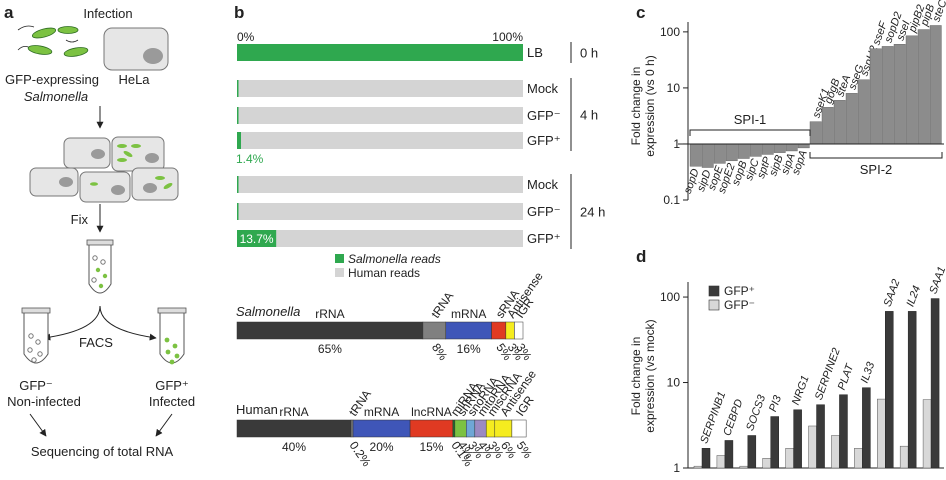 The image size is (946, 480). I want to click on gfp-expressing-label: GFP-expressing, so click(52, 79).